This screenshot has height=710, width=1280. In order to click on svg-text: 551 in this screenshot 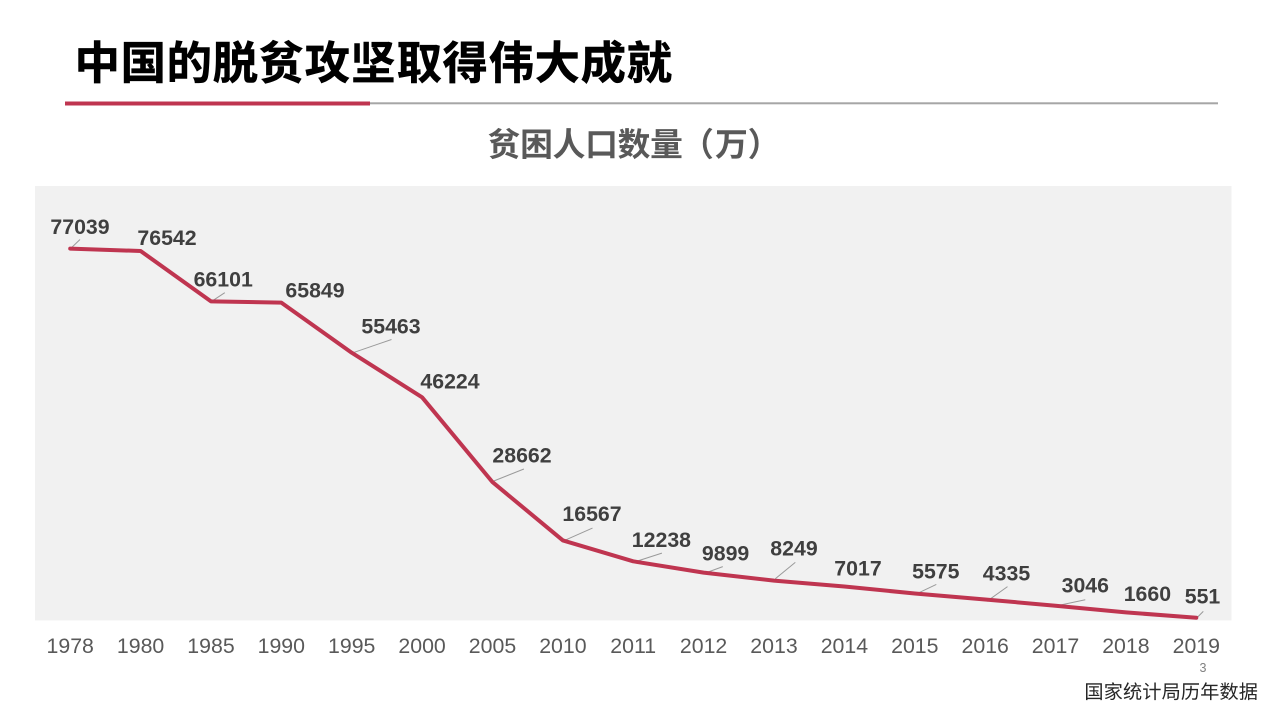, I will do `click(1203, 596)`.